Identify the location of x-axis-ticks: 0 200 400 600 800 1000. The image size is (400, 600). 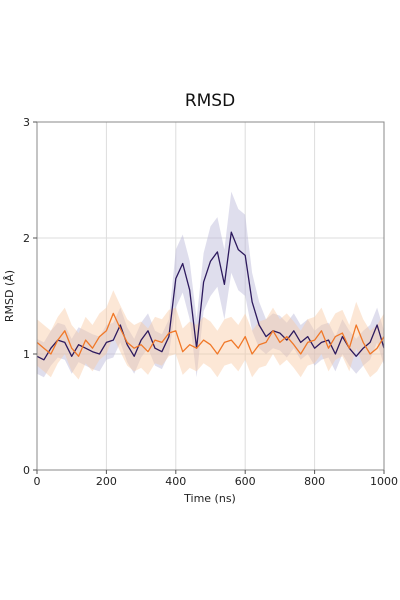
(216, 479).